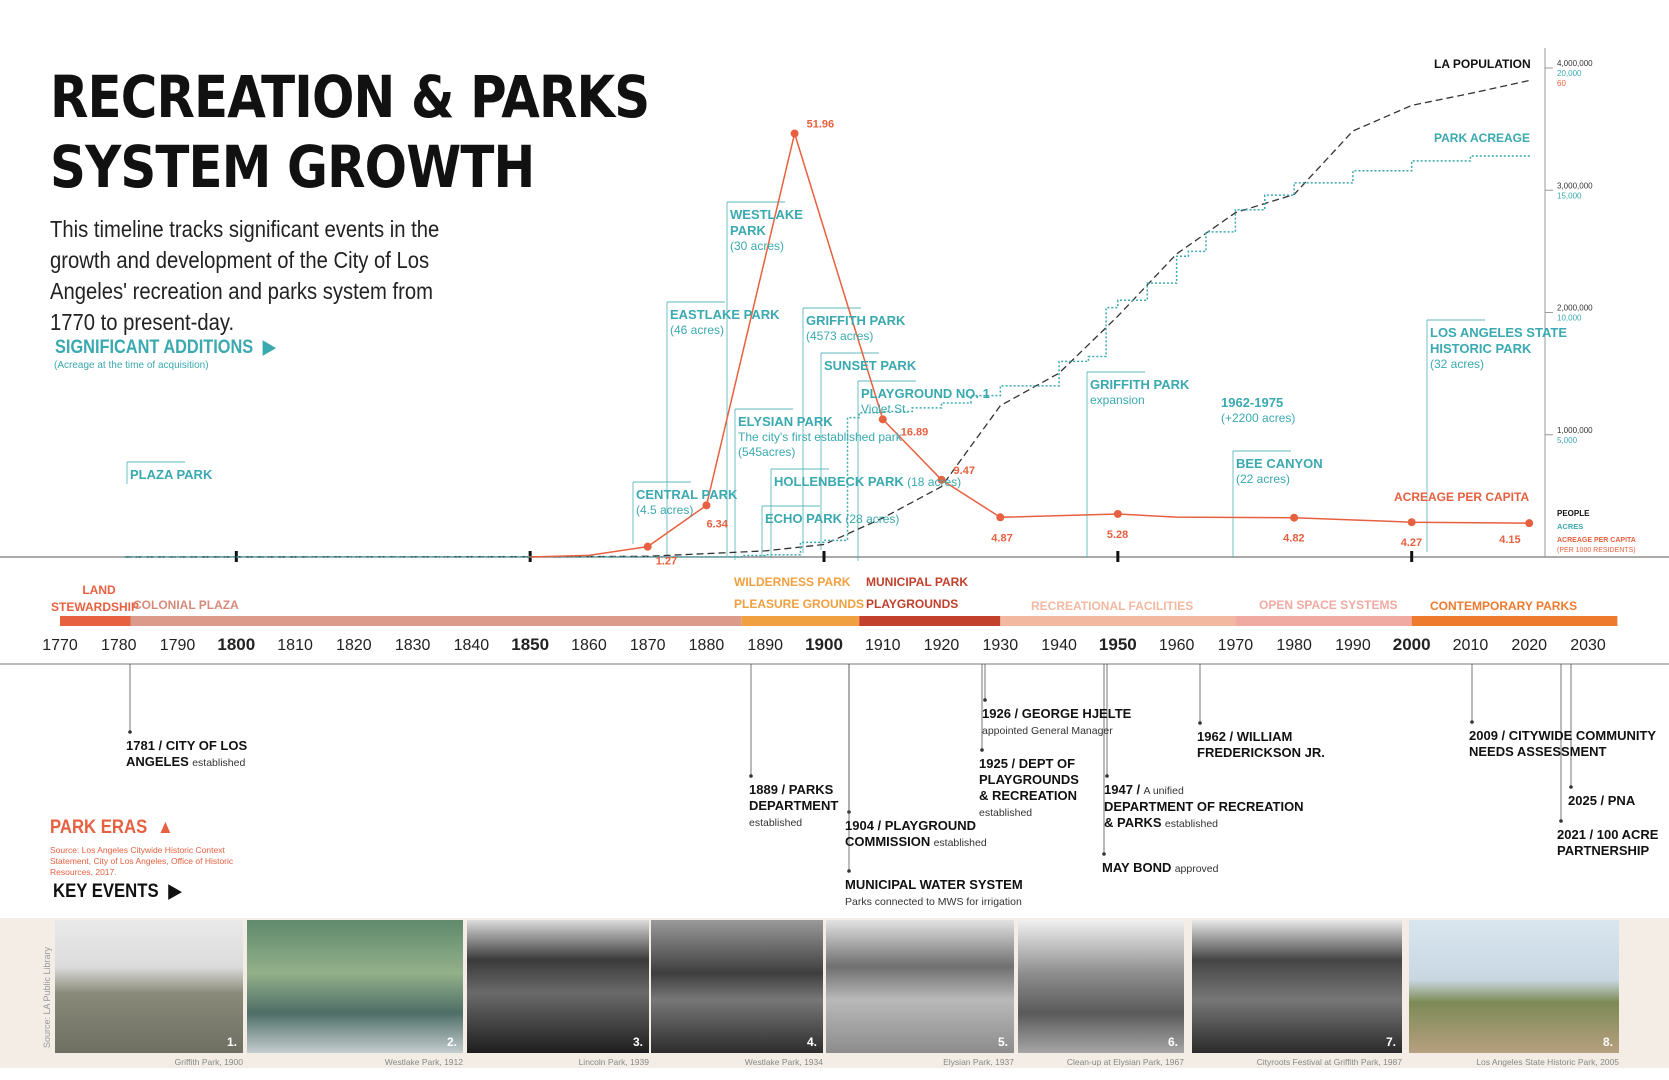 The width and height of the screenshot is (1669, 1080). I want to click on year-label: 1780, so click(119, 645).